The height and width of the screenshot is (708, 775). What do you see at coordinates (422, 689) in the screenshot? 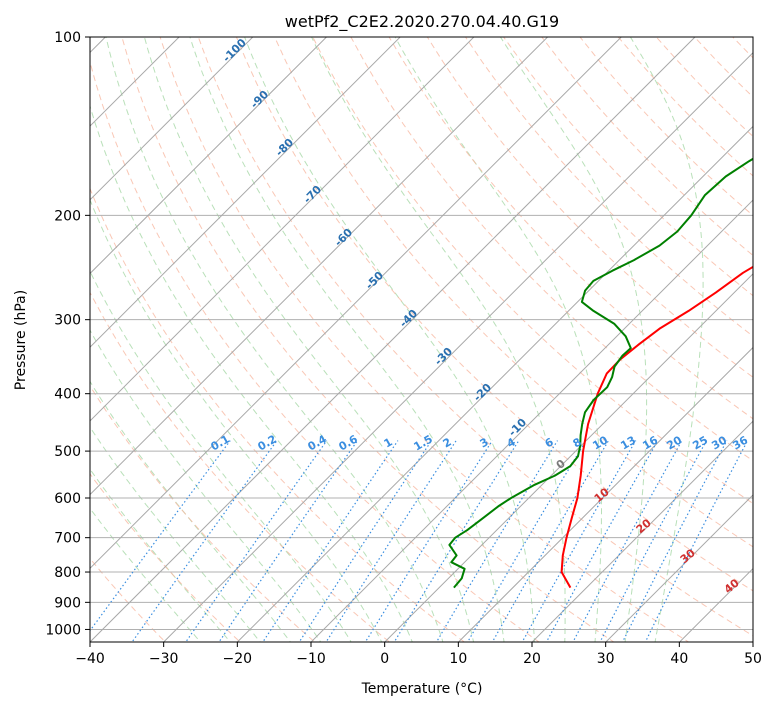
I see `x-axis-label: Temperature (°C)` at bounding box center [422, 689].